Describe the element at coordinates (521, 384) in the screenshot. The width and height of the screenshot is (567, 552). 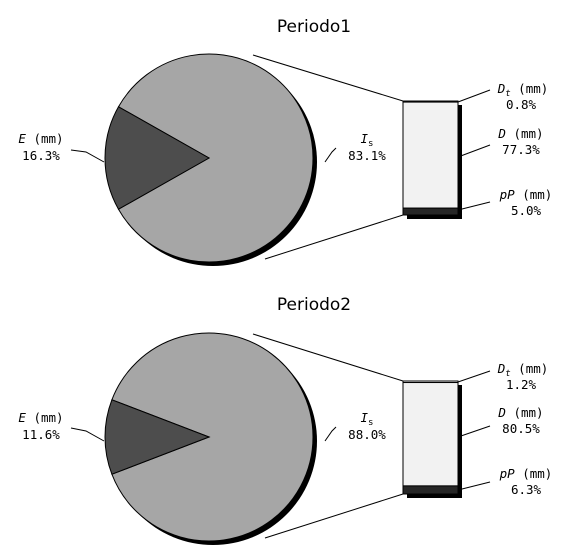
I see `bar-value-dt: 1.2%` at that location.